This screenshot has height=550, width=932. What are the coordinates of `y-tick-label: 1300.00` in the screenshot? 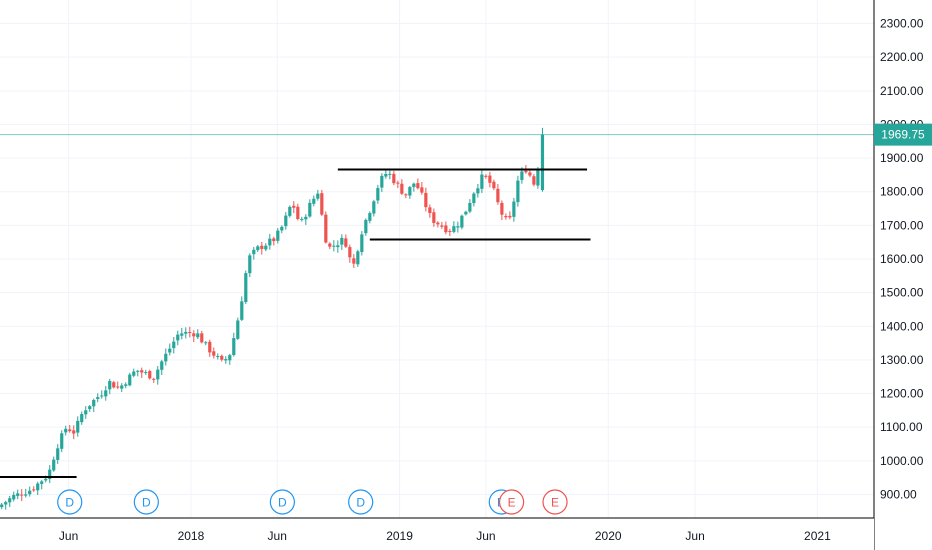 It's located at (902, 360).